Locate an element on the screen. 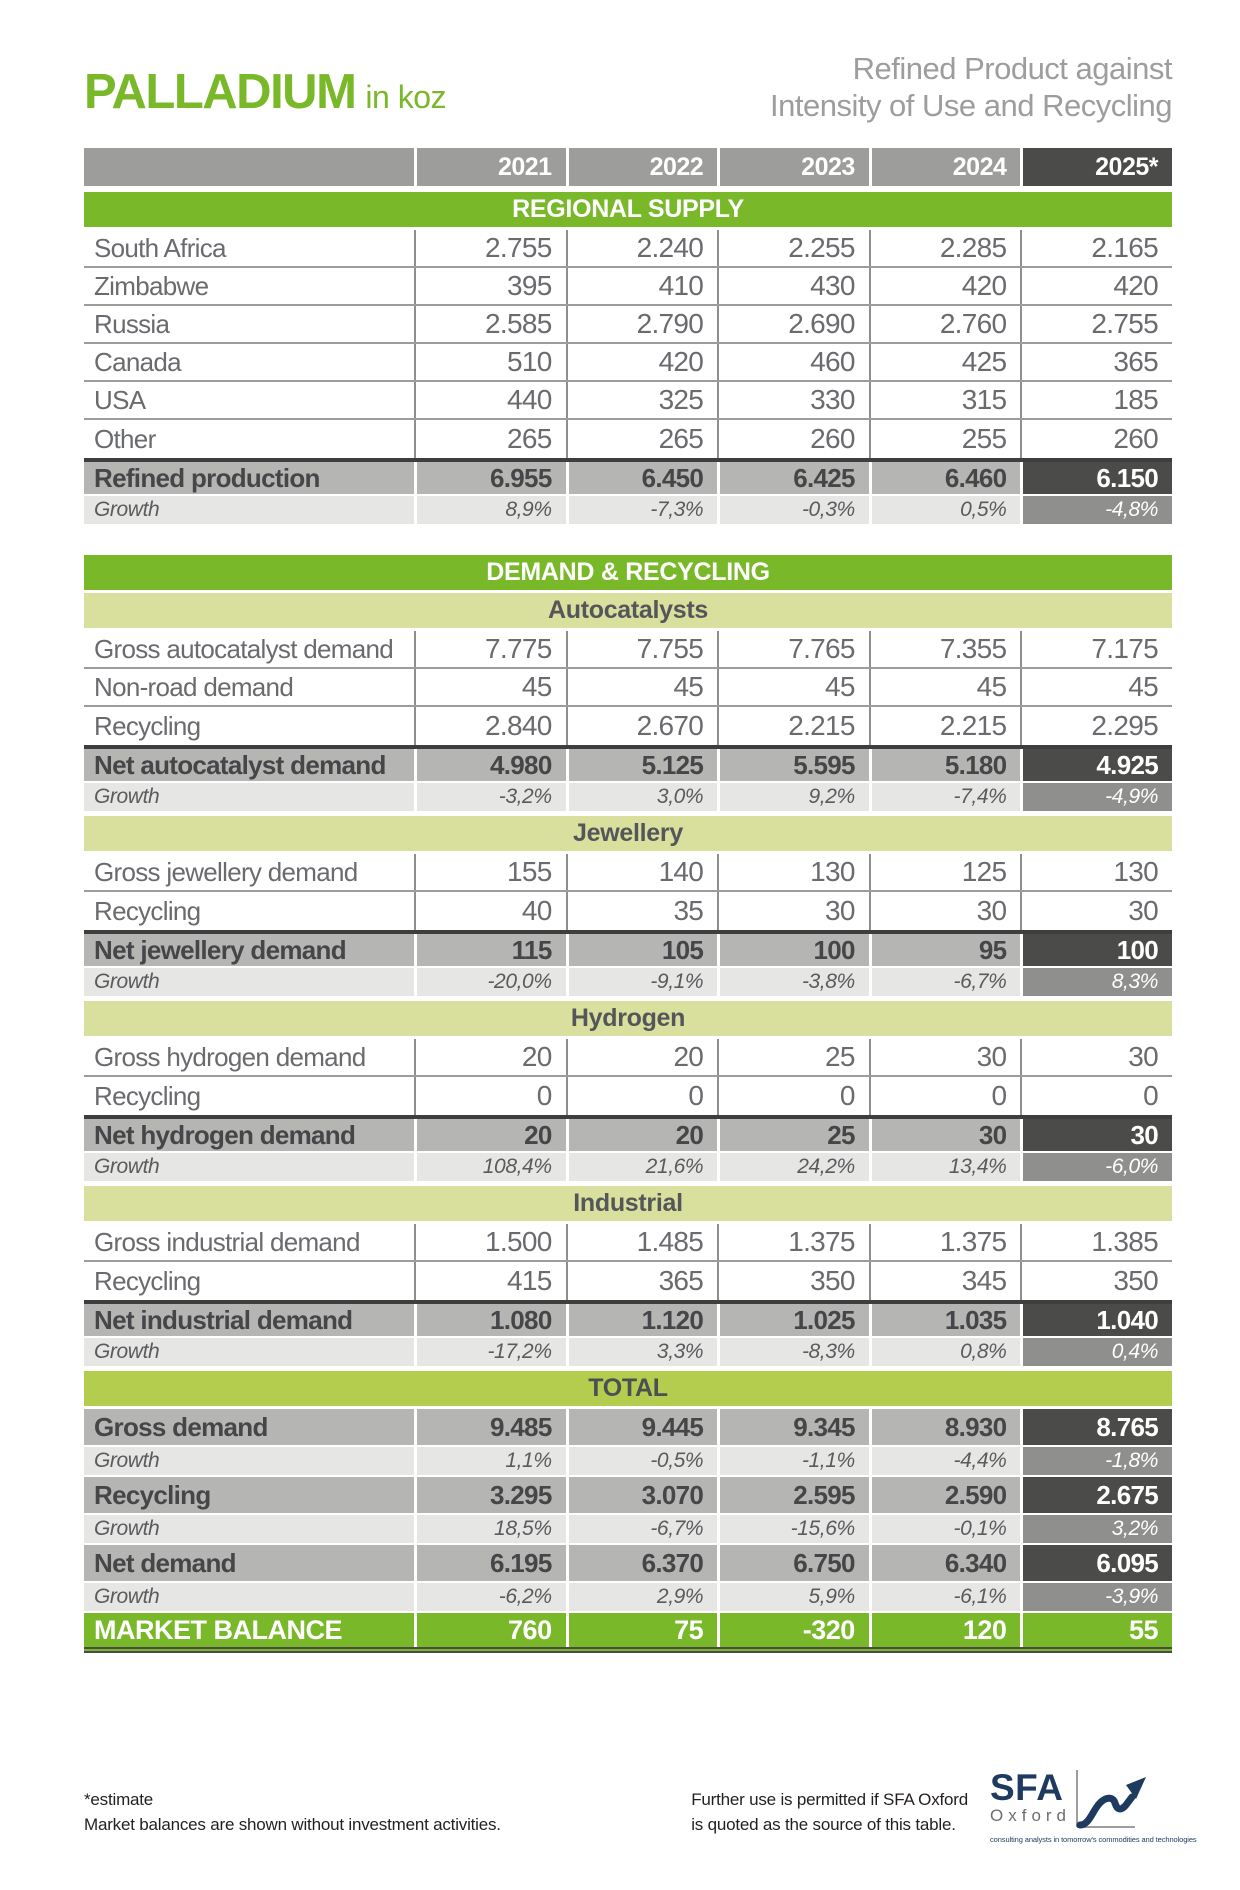 Image resolution: width=1240 pixels, height=1890 pixels. value-cell: 6.750 is located at coordinates (793, 1563).